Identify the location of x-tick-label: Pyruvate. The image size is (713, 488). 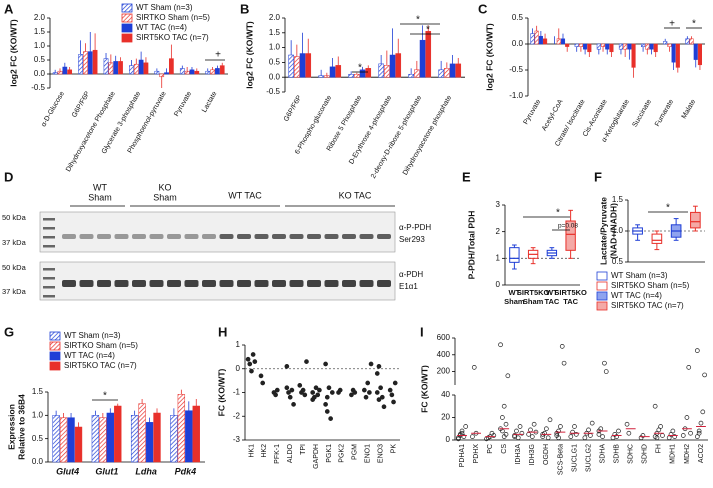
(533, 112).